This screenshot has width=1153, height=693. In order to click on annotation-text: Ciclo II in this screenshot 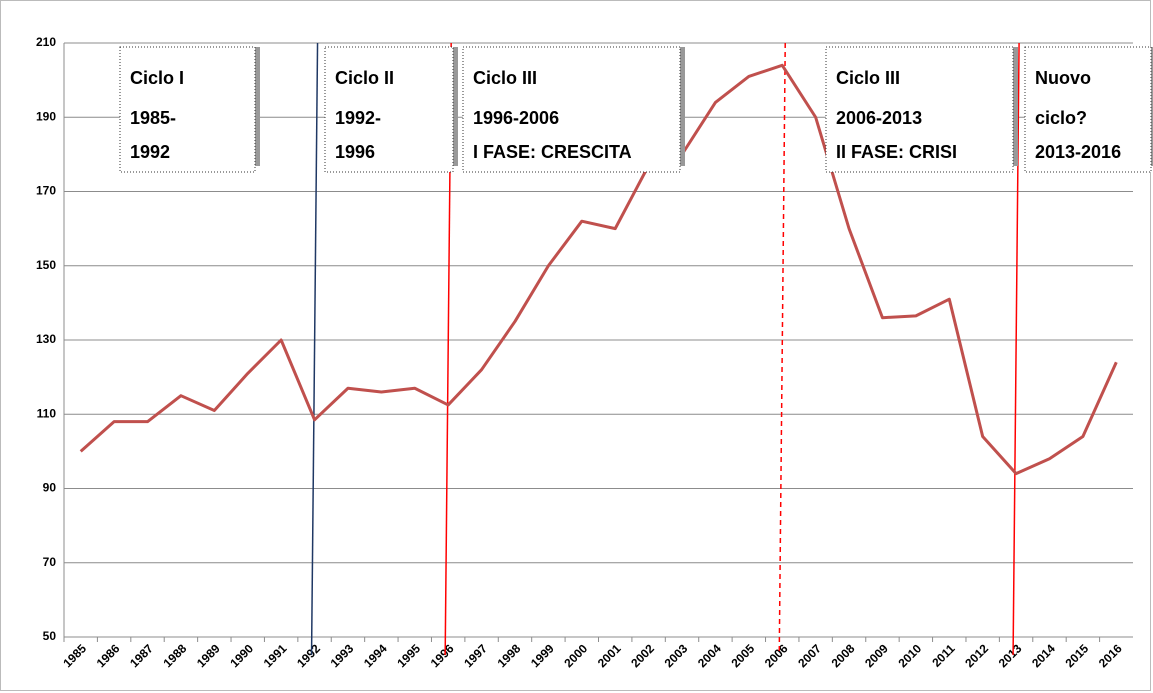, I will do `click(364, 78)`.